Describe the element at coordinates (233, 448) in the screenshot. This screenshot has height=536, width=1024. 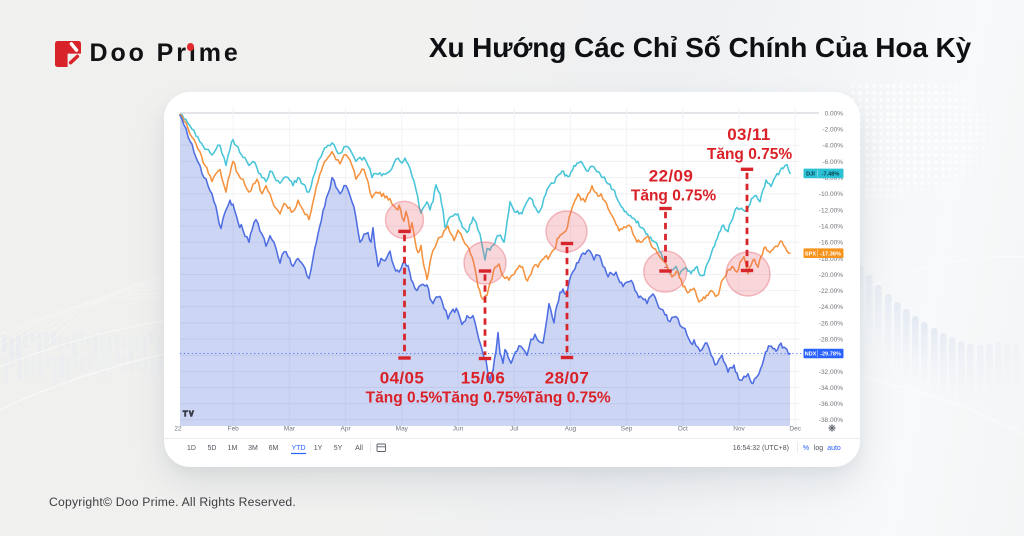
I see `svg-text: 1M` at that location.